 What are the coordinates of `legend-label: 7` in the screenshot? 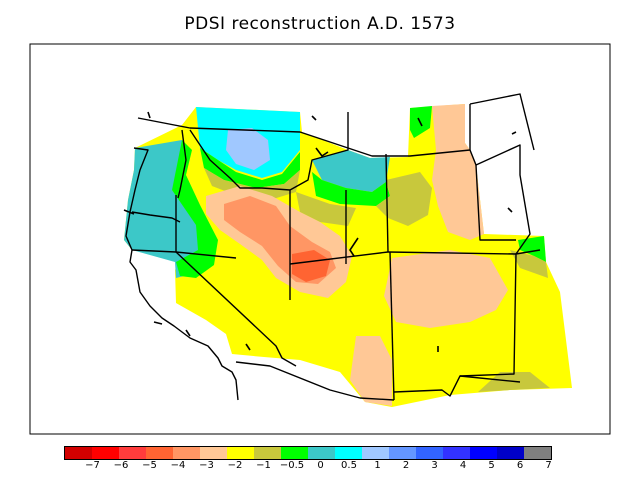 It's located at (548, 465).